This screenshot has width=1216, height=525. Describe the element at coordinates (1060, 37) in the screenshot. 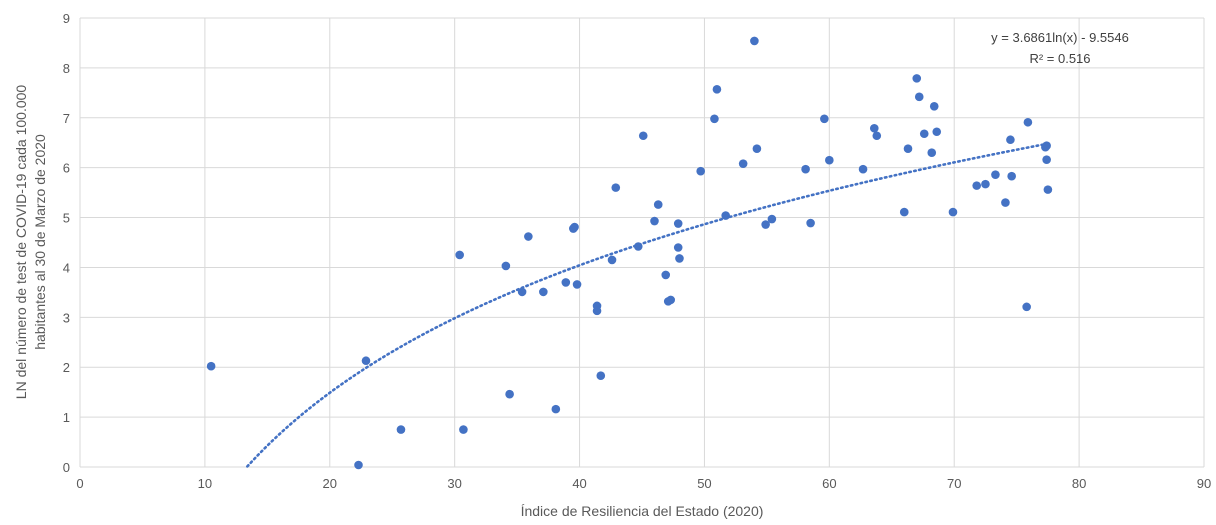

I see `trendline-equation: y = 3.6861ln(x) - 9.5546` at that location.